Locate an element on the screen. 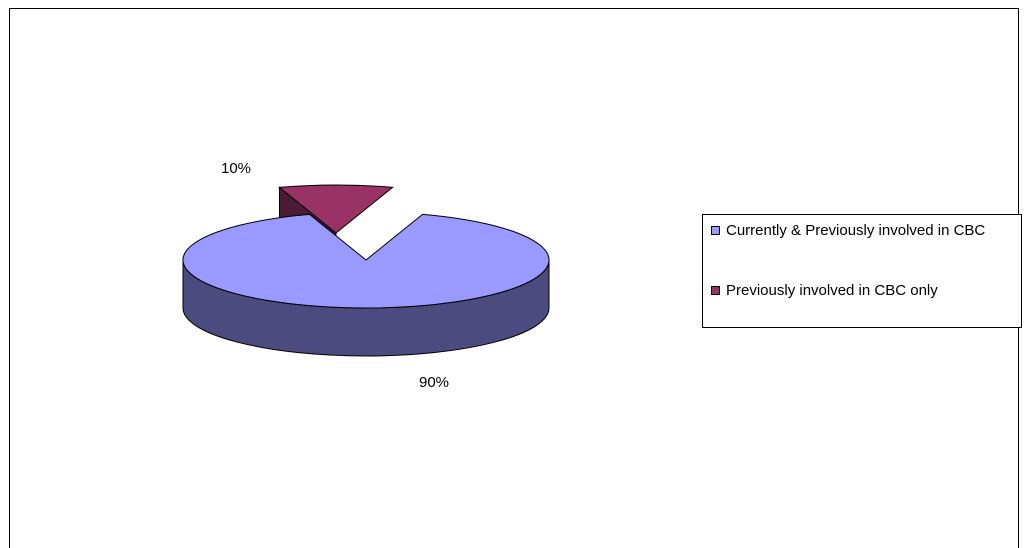 The image size is (1029, 548). slice-previously-only is located at coordinates (336, 209).